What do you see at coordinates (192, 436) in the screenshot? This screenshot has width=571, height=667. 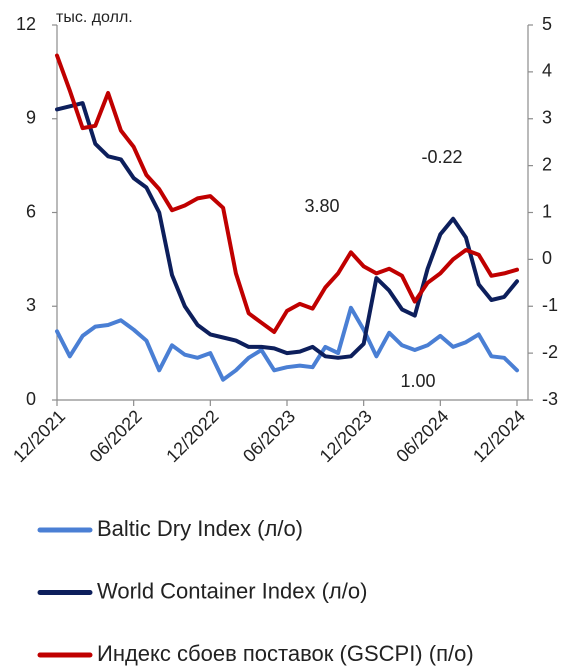 I see `x-tick-label: 12/2022` at bounding box center [192, 436].